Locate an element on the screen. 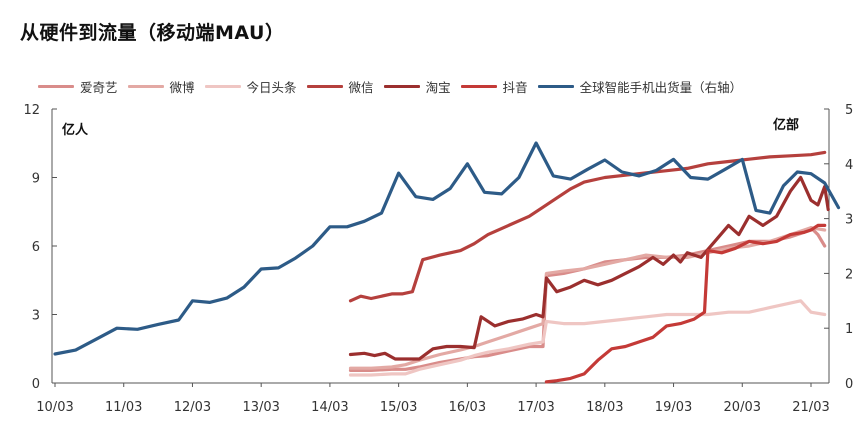  legend-item: 抖音 is located at coordinates (494, 86).